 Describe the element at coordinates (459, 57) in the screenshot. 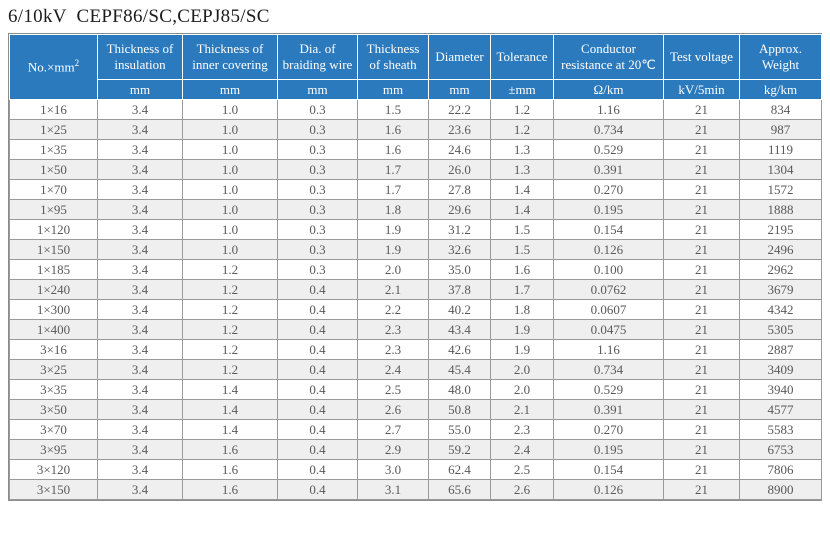

I see `header-diameter: Diameter` at that location.